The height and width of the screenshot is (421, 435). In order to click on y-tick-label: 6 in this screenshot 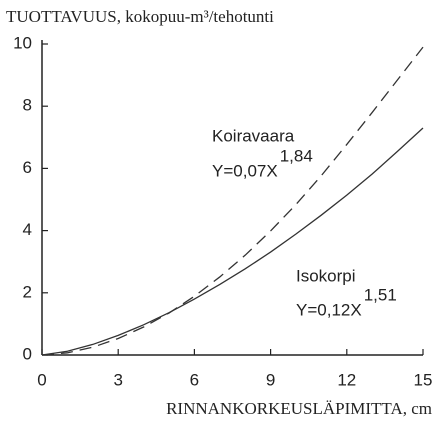, I will do `click(27, 167)`.